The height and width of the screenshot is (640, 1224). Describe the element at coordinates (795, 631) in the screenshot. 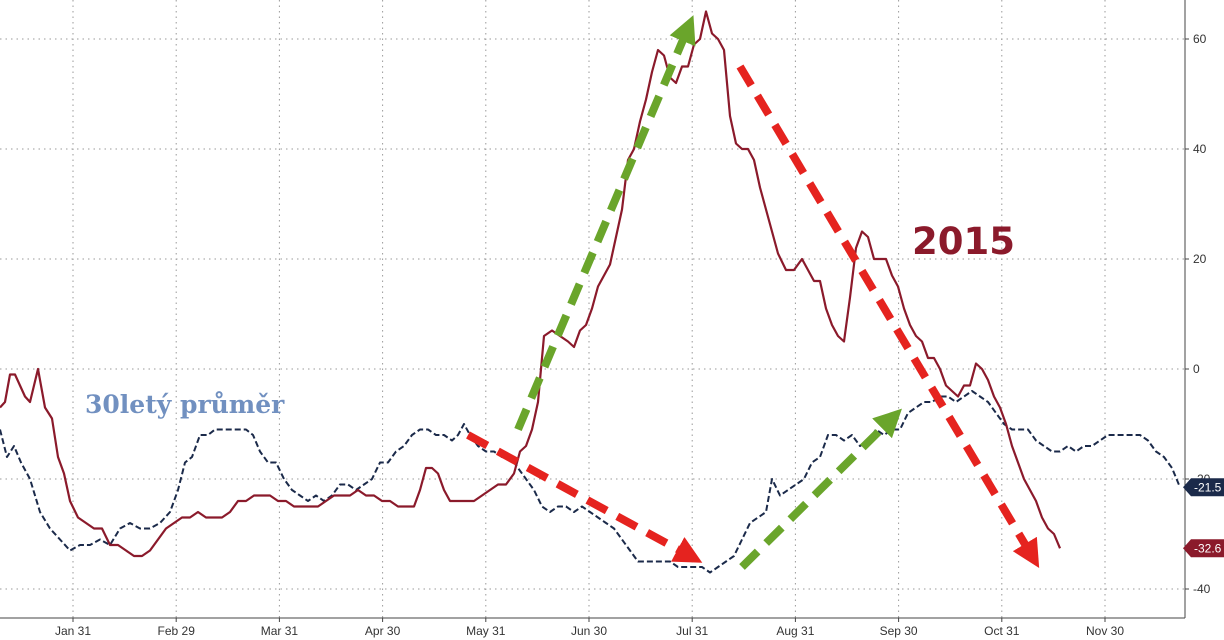

I see `x-tick-label: Aug 31` at that location.